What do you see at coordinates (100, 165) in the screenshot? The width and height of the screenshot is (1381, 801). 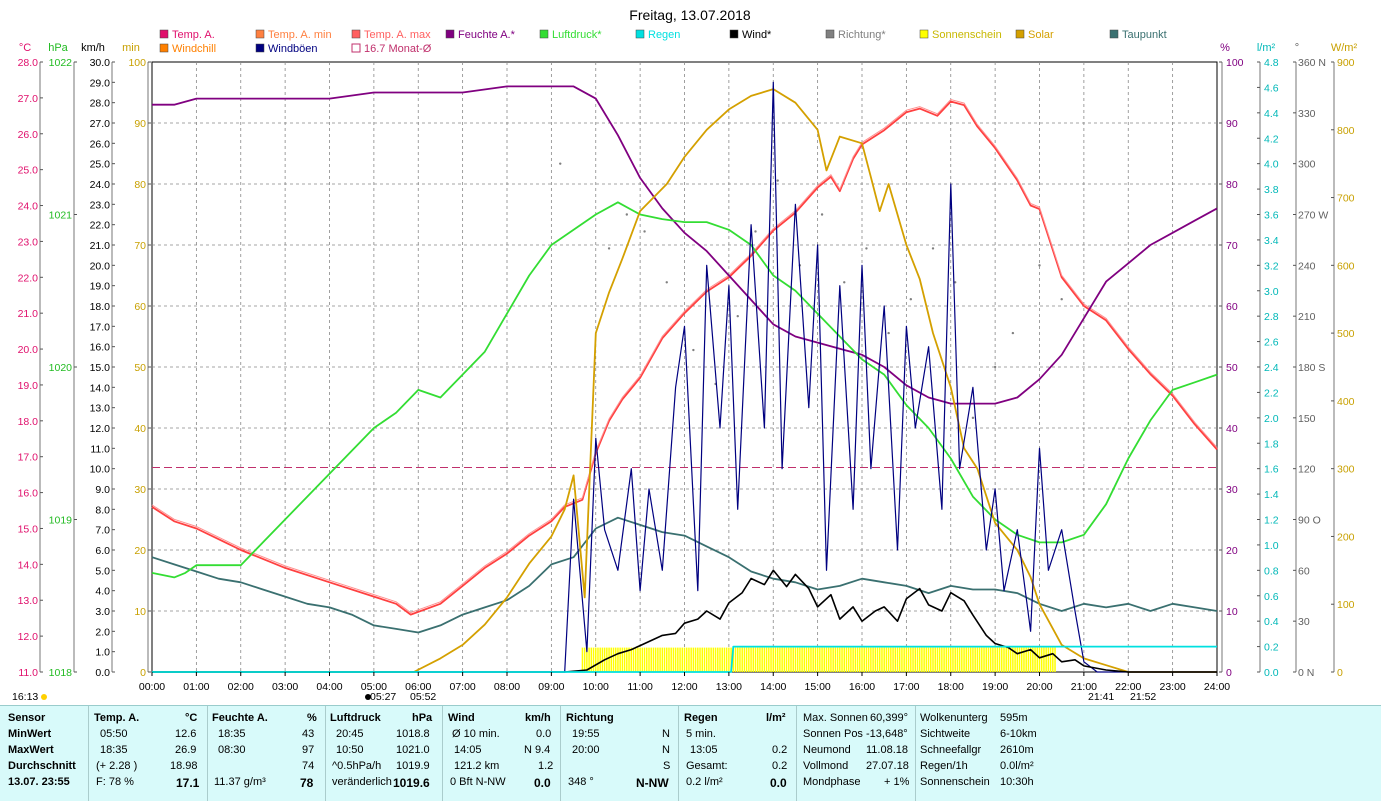 I see `wind-tick-label: 25.0` at bounding box center [100, 165].